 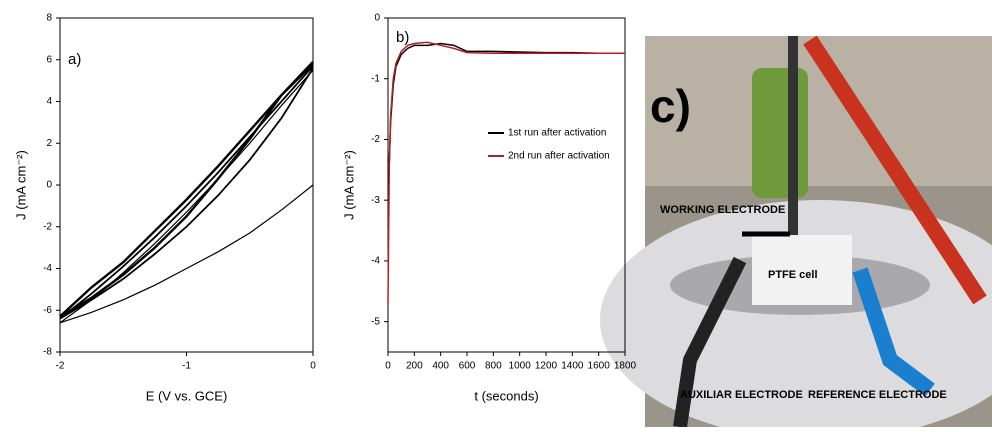 What do you see at coordinates (722, 210) in the screenshot?
I see `working-label: WORKING ELECTRODE` at bounding box center [722, 210].